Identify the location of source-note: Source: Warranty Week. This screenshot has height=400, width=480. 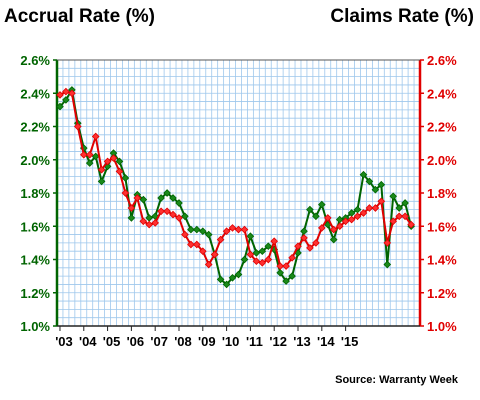
(396, 380).